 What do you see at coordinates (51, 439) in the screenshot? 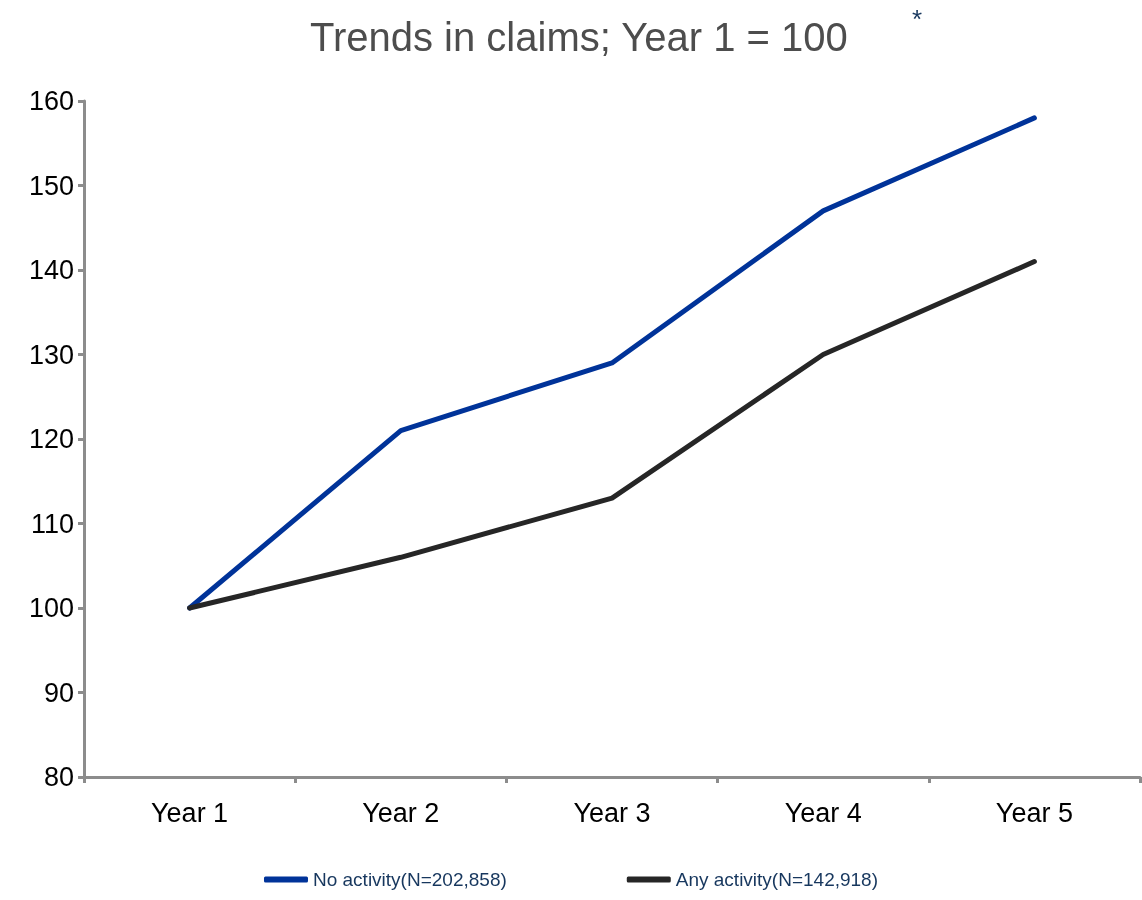
I see `y-tick-label: 120` at bounding box center [51, 439].